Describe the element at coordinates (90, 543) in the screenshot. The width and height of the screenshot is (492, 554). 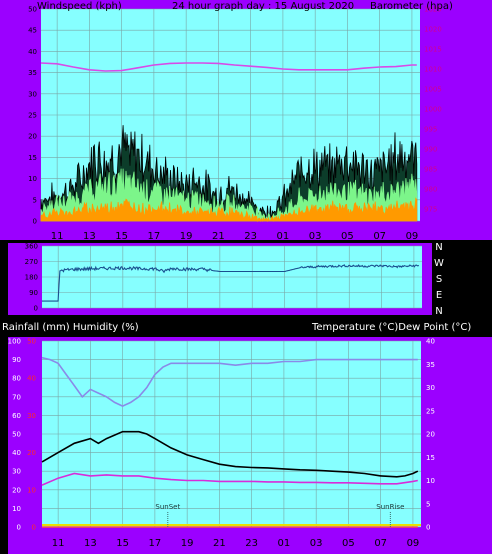
I see `thermo-x-tick: 13` at that location.